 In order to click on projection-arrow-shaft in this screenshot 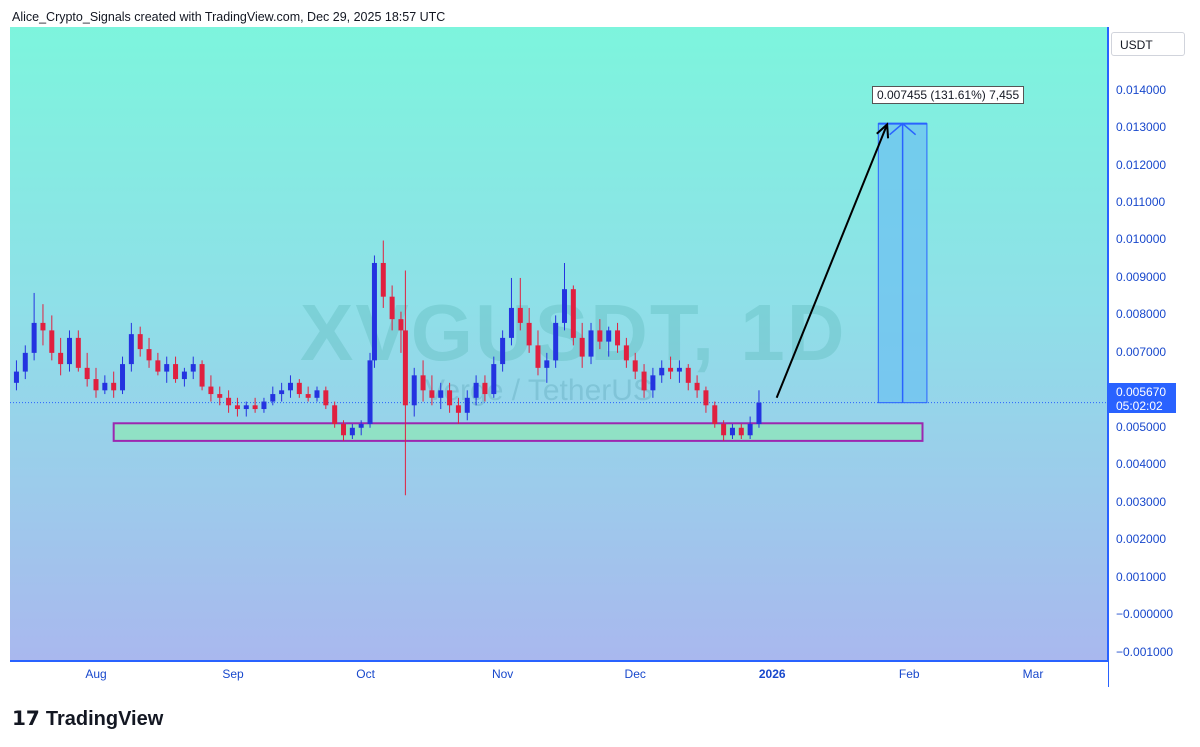, I will do `click(832, 261)`.